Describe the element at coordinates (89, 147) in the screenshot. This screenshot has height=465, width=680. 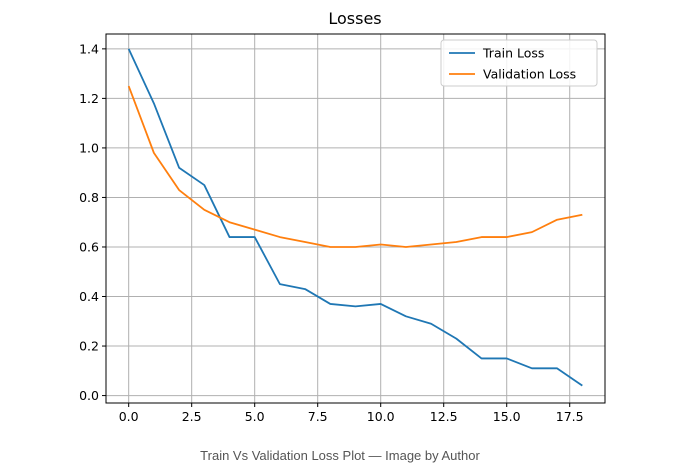
I see `y-tick-label: 1.0` at that location.